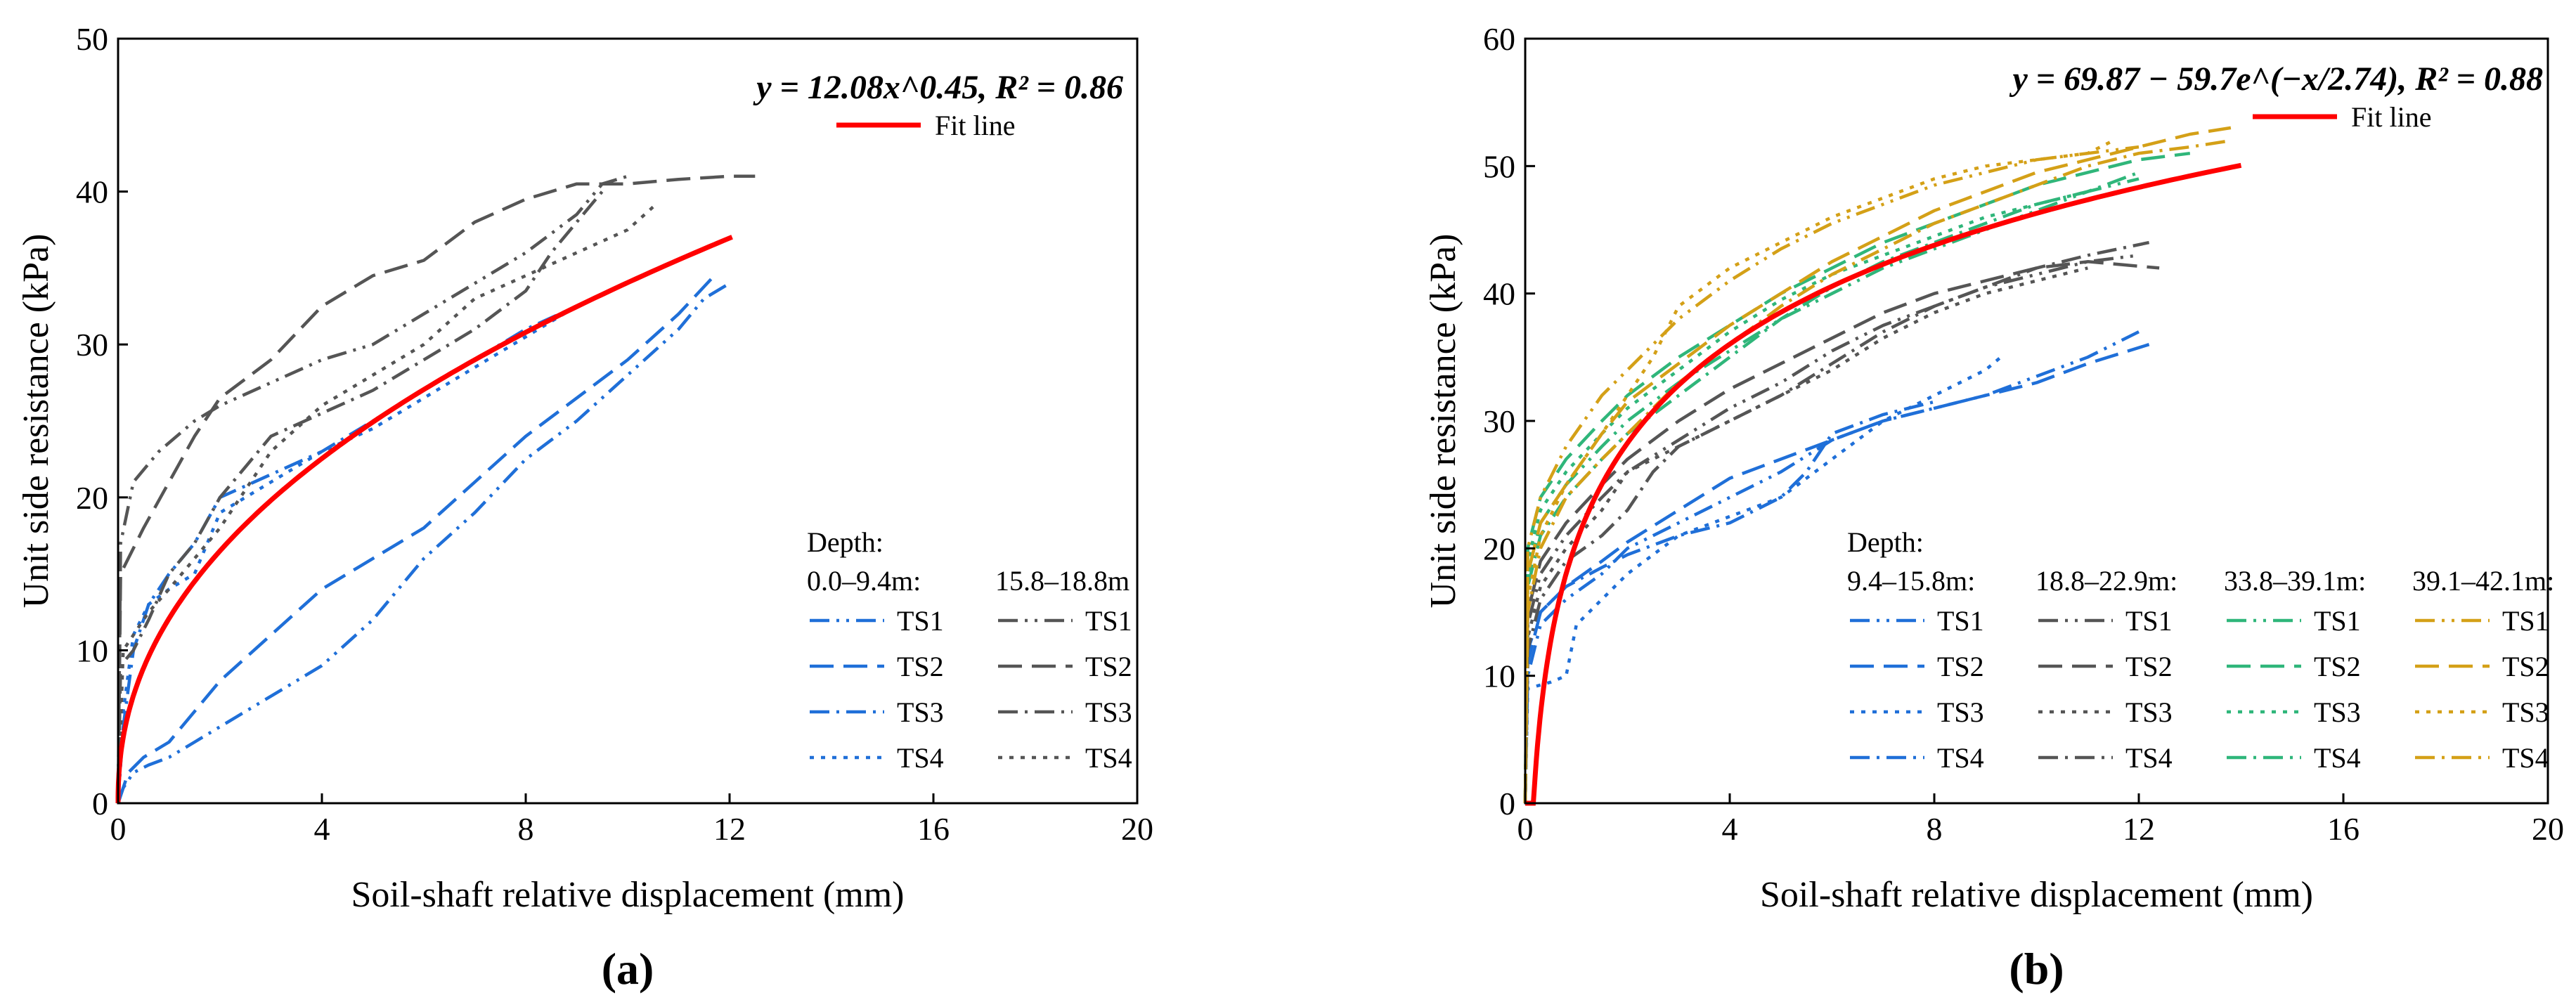  I want to click on series-line-b-g0-ts1, so click(1832, 567).